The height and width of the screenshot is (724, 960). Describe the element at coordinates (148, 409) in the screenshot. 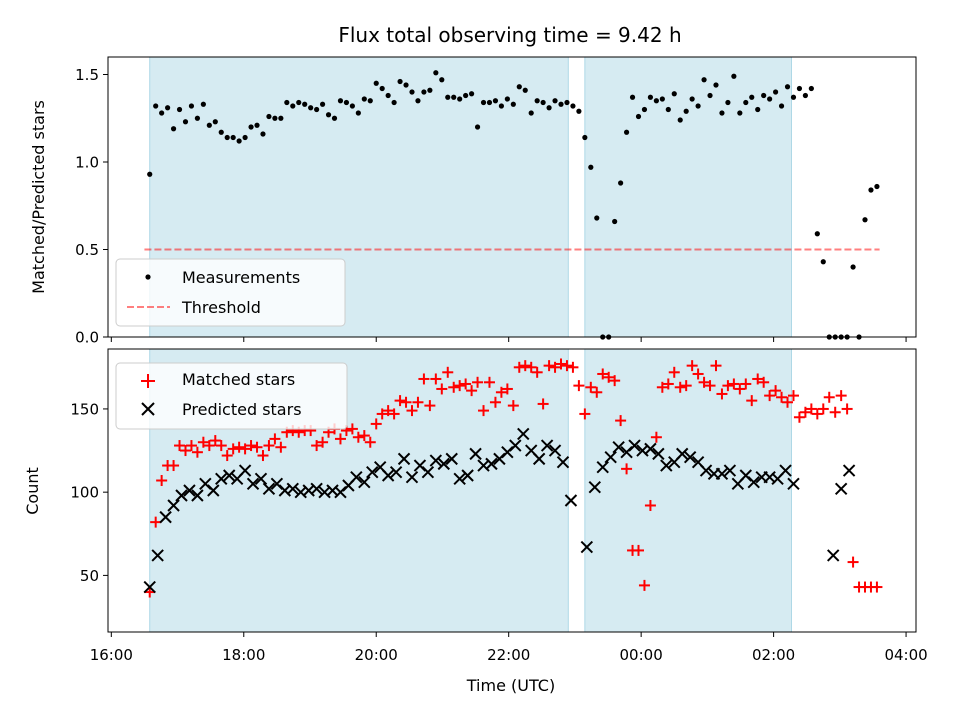

I see `legend-predicted-marker` at that location.